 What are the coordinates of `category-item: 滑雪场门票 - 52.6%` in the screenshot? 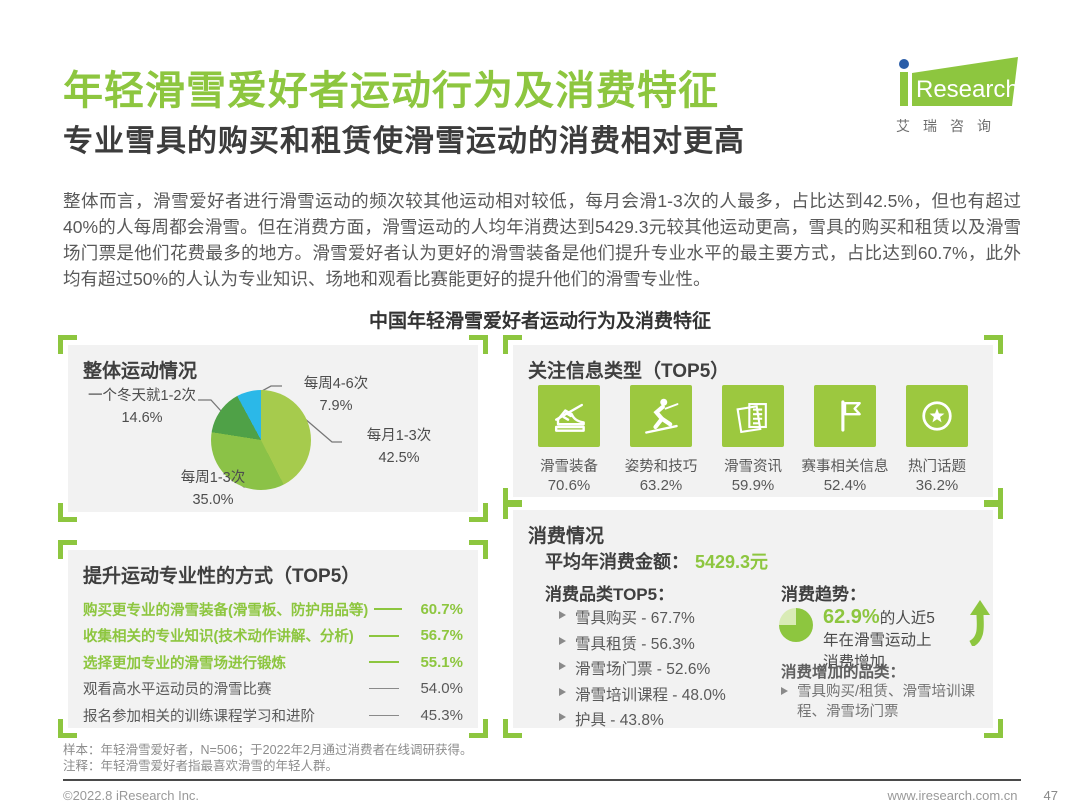 It's located at (642, 670).